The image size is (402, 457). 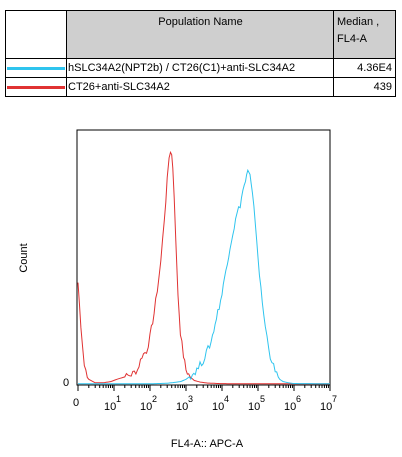 I want to click on series-swatch-cell, so click(x=36, y=87).